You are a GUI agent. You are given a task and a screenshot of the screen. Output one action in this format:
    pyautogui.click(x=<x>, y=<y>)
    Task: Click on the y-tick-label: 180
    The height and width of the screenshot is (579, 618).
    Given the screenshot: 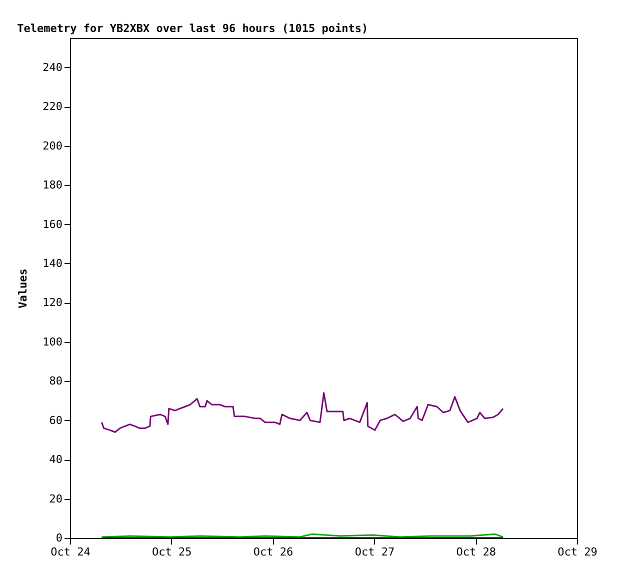 What is the action you would take?
    pyautogui.click(x=52, y=185)
    